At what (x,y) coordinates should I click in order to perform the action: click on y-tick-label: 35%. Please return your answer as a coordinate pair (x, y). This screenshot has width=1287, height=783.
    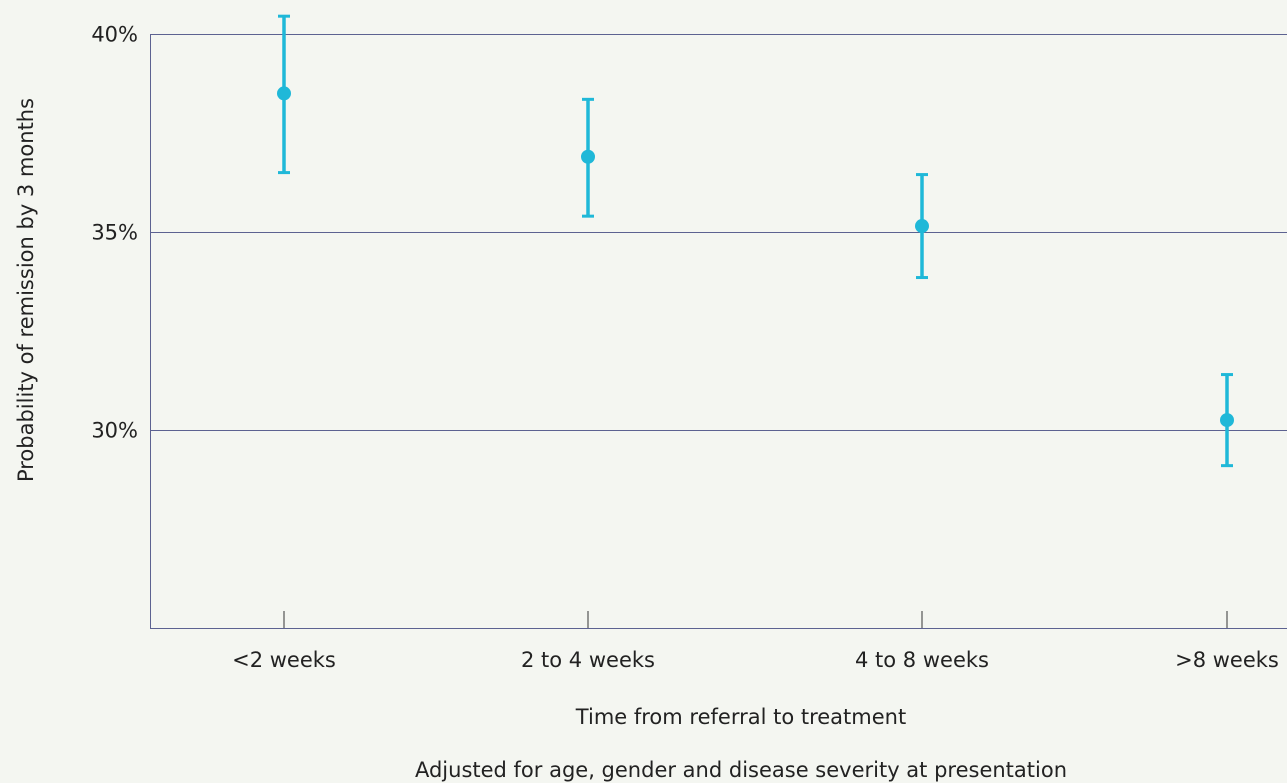
    Looking at the image, I should click on (114, 233).